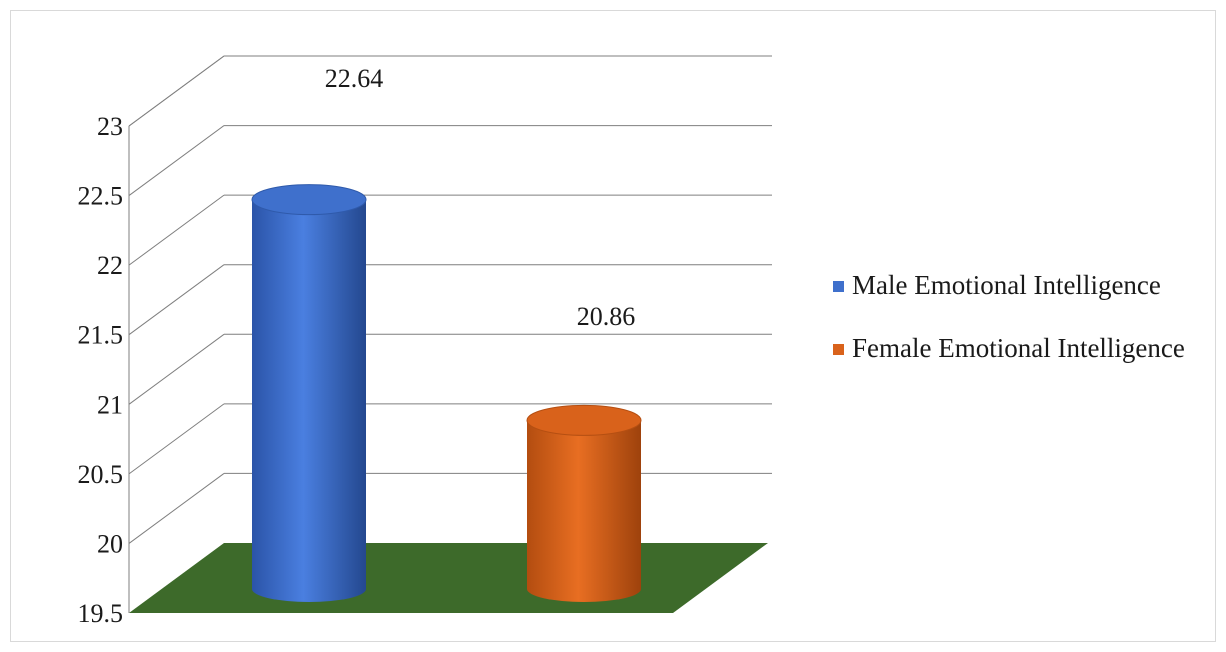 This screenshot has width=1226, height=652. I want to click on bar-male, so click(309, 393).